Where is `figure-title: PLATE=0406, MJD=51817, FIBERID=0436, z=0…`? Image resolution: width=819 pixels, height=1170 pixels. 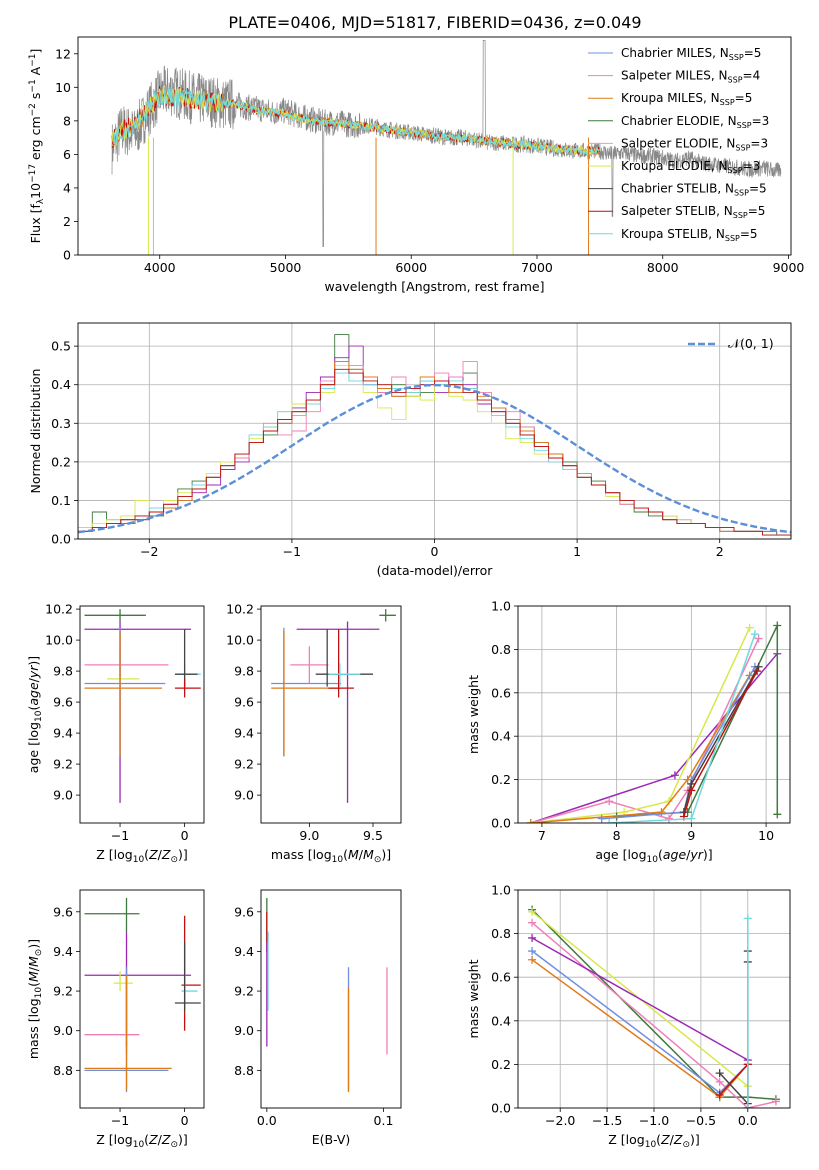 figure-title: PLATE=0406, MJD=51817, FIBERID=0436, z=0… is located at coordinates (434, 22).